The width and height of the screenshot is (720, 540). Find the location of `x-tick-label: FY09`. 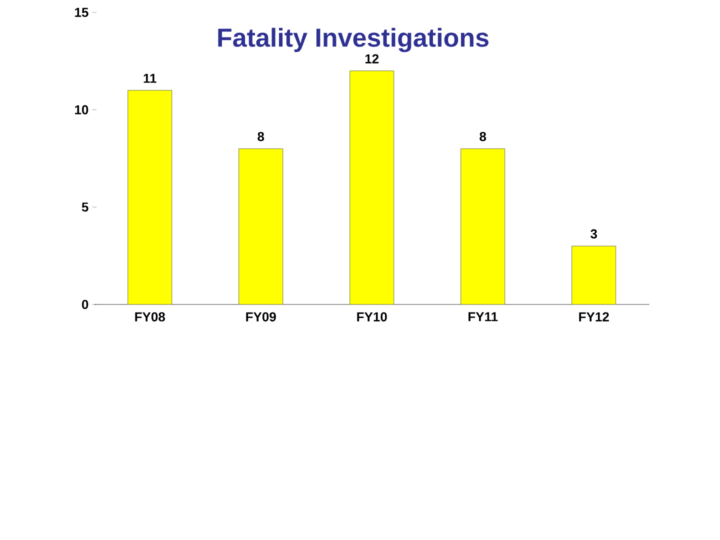

x-tick-label: FY09 is located at coordinates (261, 317).